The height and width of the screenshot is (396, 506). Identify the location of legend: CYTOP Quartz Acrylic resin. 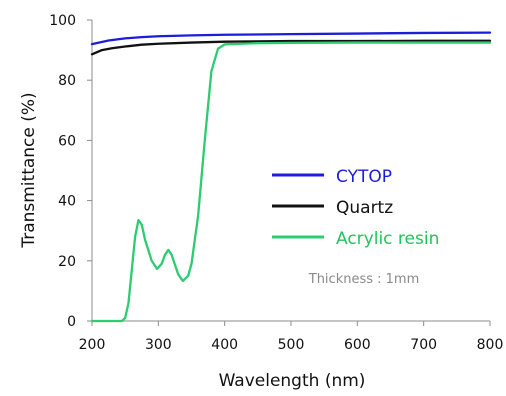
(355, 208).